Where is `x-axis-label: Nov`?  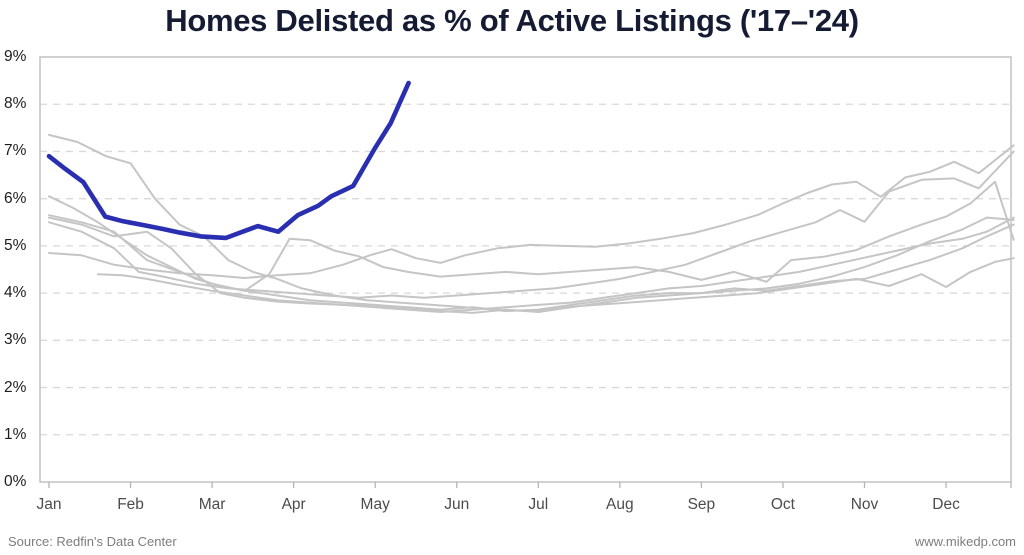 x-axis-label: Nov is located at coordinates (864, 504).